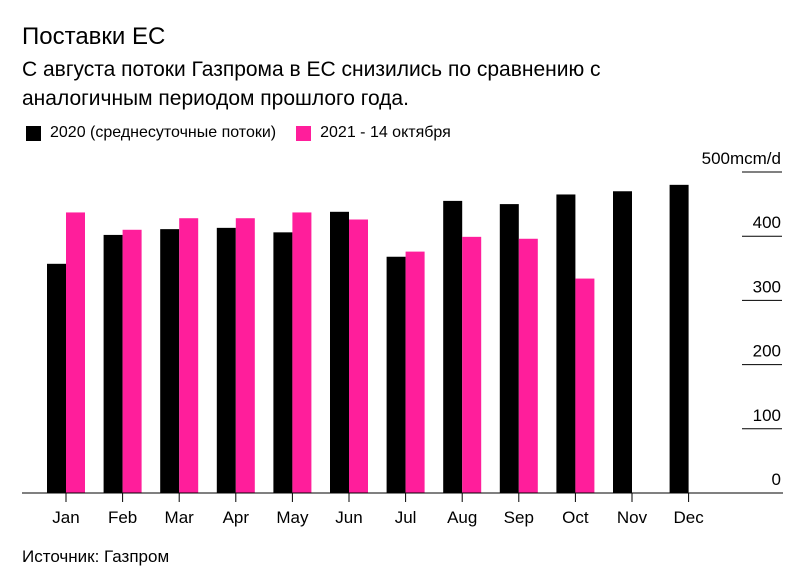 The image size is (809, 573). Describe the element at coordinates (632, 517) in the screenshot. I see `x-tick-label-nov: Nov` at that location.